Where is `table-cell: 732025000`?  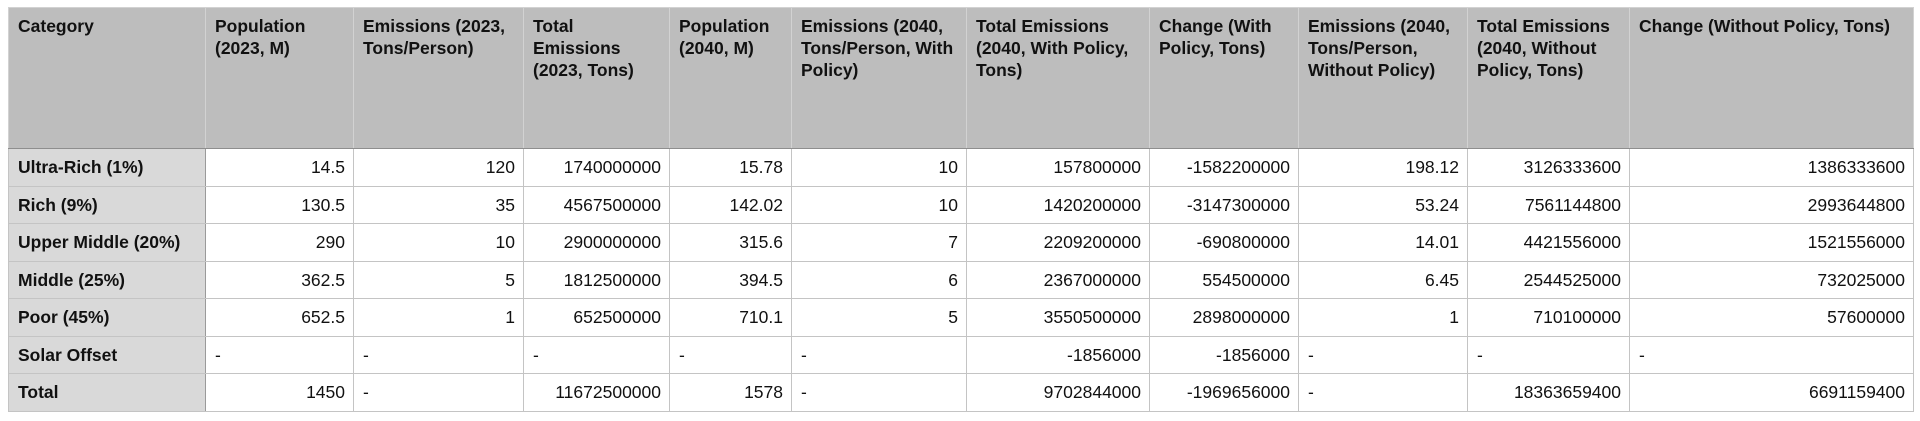 table-cell: 732025000 is located at coordinates (1771, 279).